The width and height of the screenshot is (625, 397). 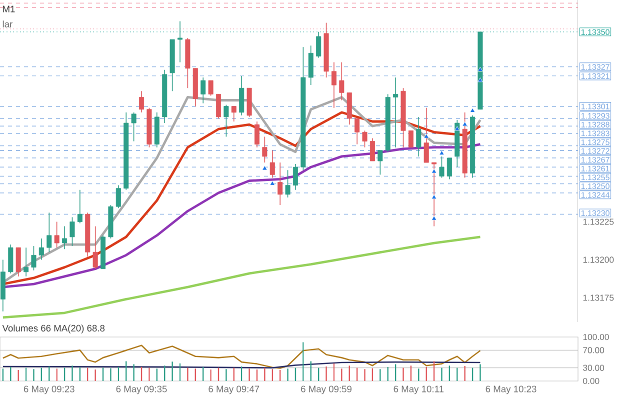 I want to click on y-tick-label: 1.13200, so click(x=598, y=259).